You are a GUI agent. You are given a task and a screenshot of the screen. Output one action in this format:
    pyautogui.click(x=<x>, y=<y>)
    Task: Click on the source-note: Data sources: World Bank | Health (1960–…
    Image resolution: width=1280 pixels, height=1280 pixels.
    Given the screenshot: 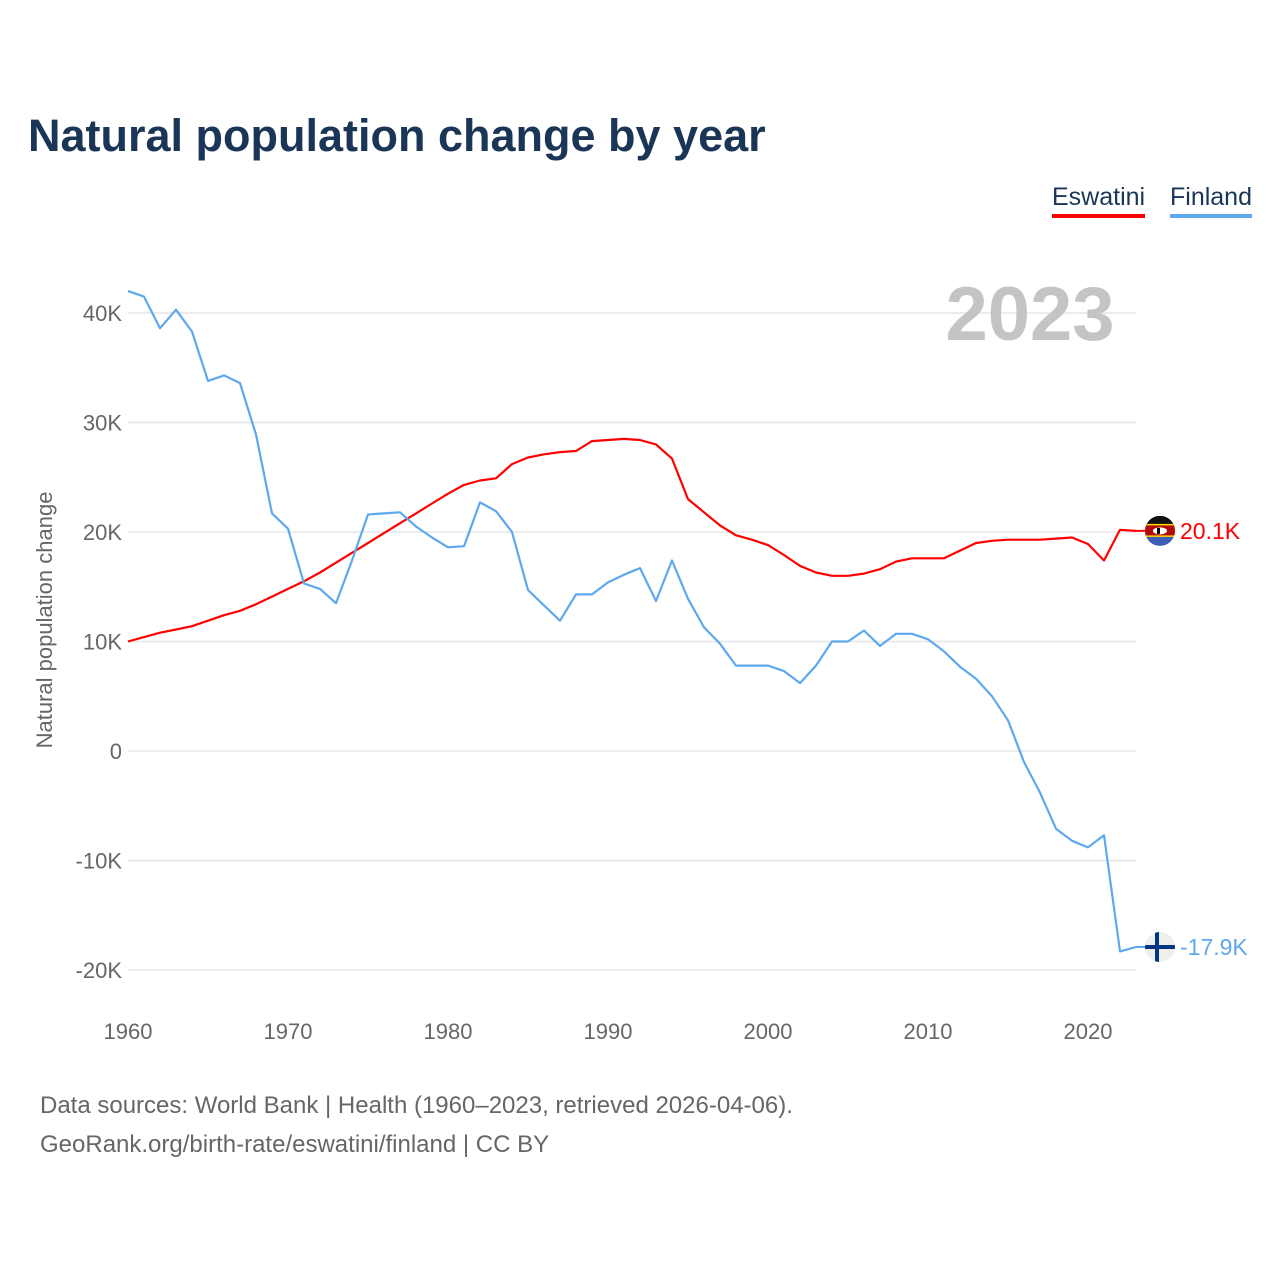 What is the action you would take?
    pyautogui.click(x=416, y=1105)
    